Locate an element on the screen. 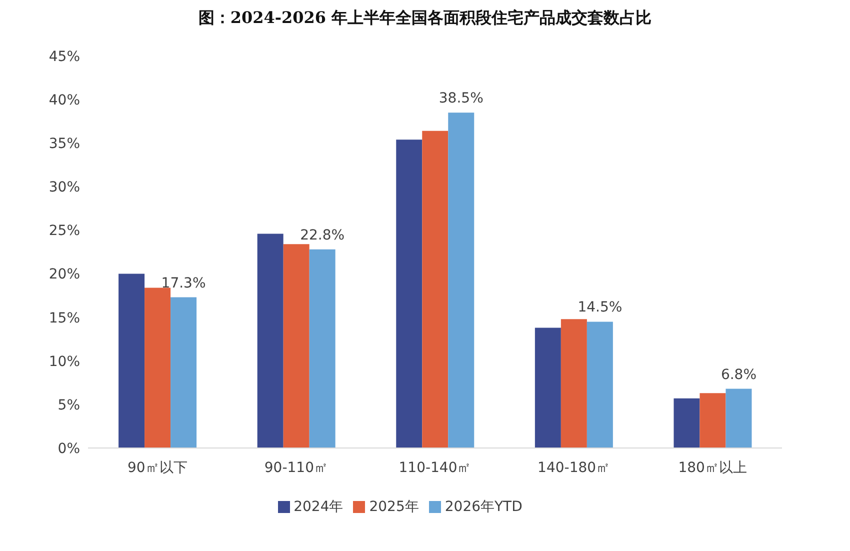 The height and width of the screenshot is (551, 850). legend-label: 2026年YTD is located at coordinates (483, 507).